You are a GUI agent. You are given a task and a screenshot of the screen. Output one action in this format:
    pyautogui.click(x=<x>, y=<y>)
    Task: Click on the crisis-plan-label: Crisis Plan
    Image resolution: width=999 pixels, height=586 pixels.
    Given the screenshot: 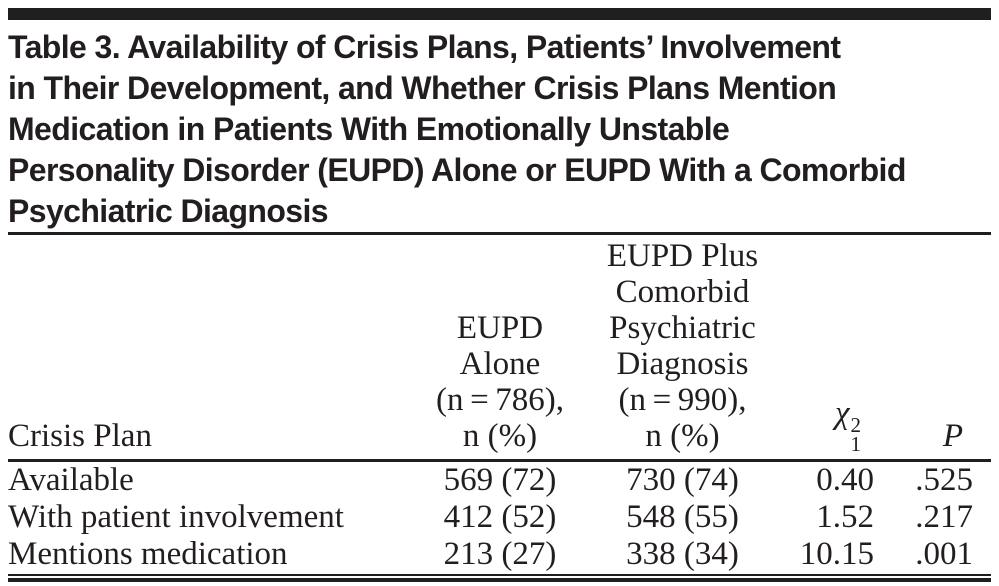 What is the action you would take?
    pyautogui.click(x=80, y=436)
    